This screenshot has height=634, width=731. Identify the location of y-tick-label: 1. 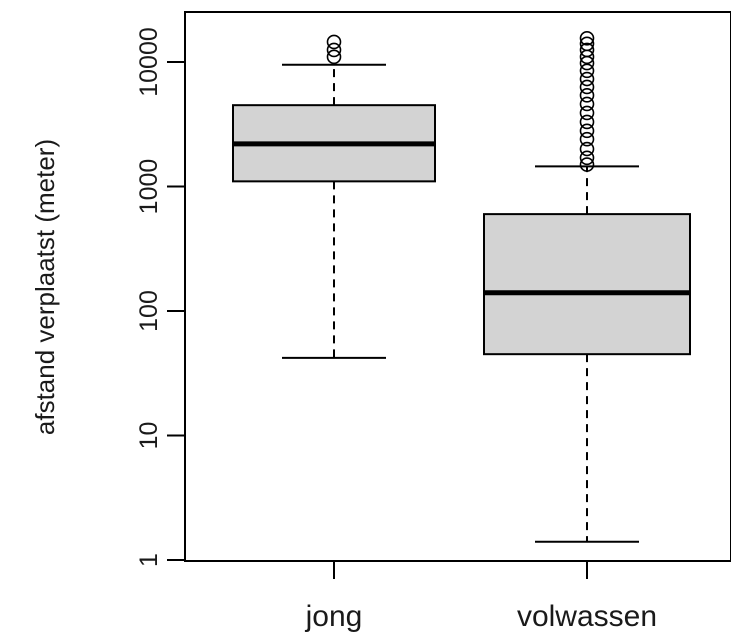
(149, 560).